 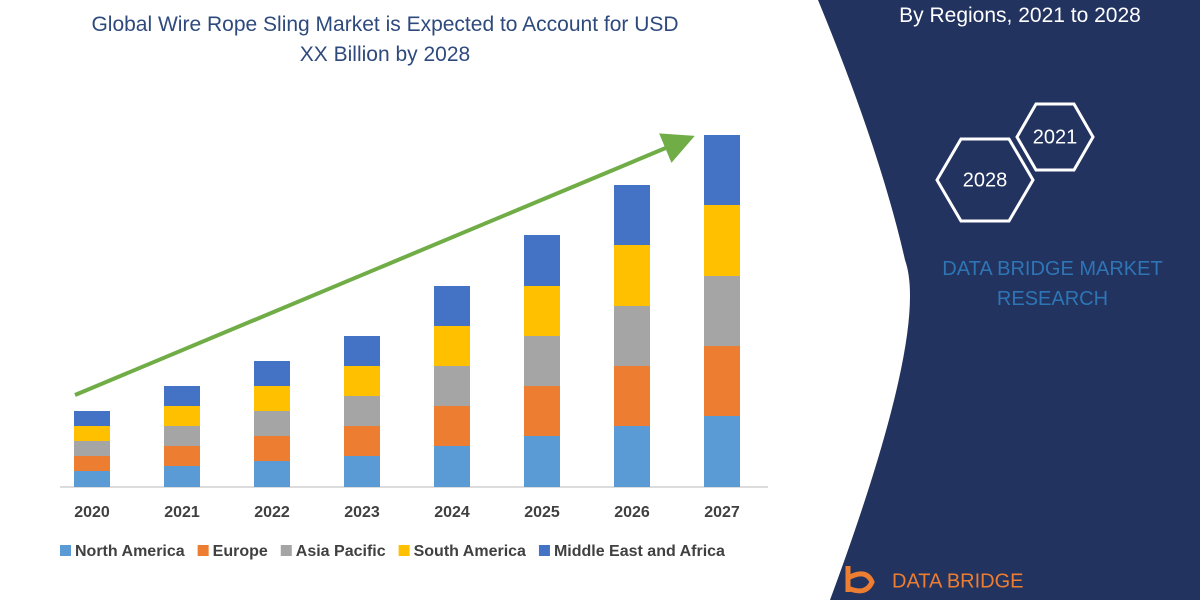 What do you see at coordinates (452, 512) in the screenshot?
I see `x-tick-label: 2024` at bounding box center [452, 512].